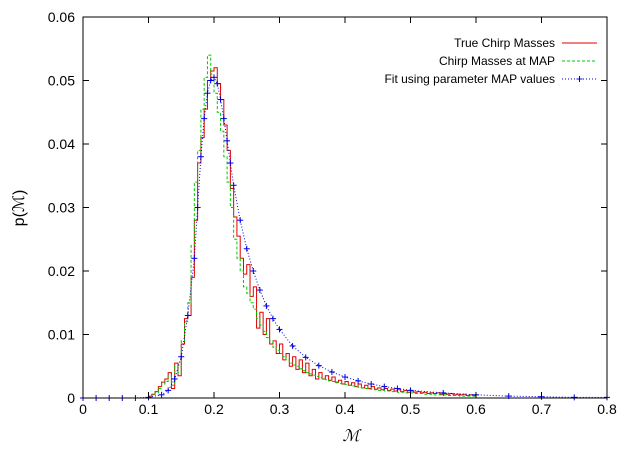 Image resolution: width=641 pixels, height=452 pixels. Describe the element at coordinates (497, 61) in the screenshot. I see `legend-label: Chirp Masses at MAP` at that location.